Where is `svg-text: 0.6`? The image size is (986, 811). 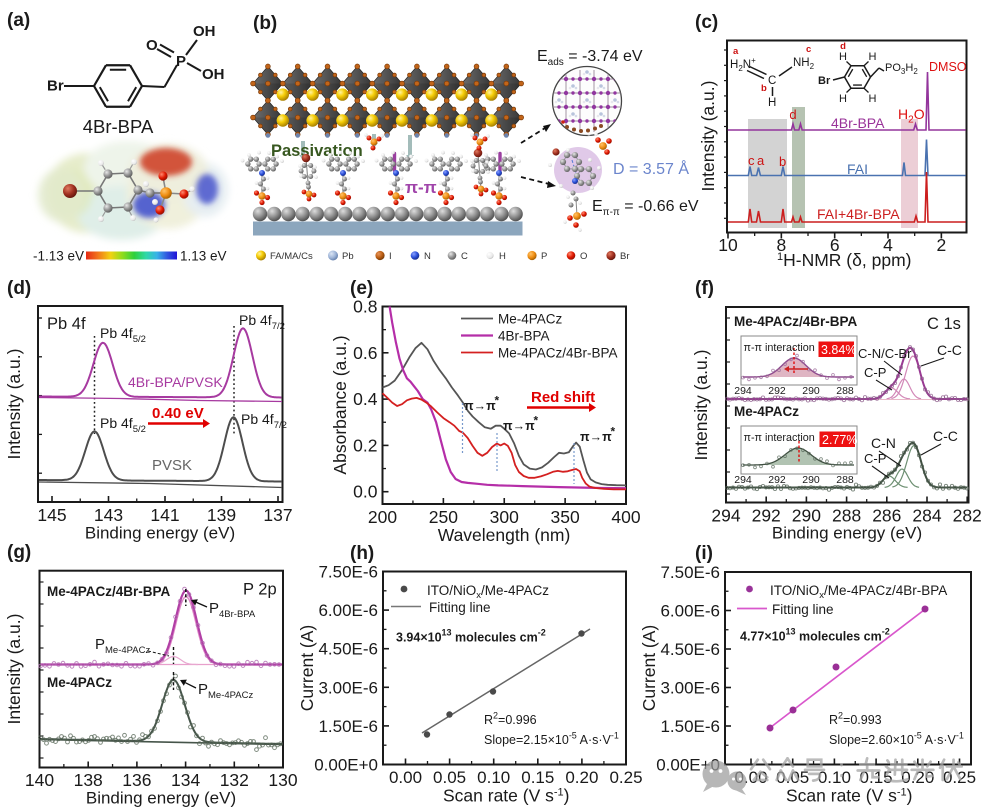
svg-text: 0.6 is located at coordinates (365, 353).